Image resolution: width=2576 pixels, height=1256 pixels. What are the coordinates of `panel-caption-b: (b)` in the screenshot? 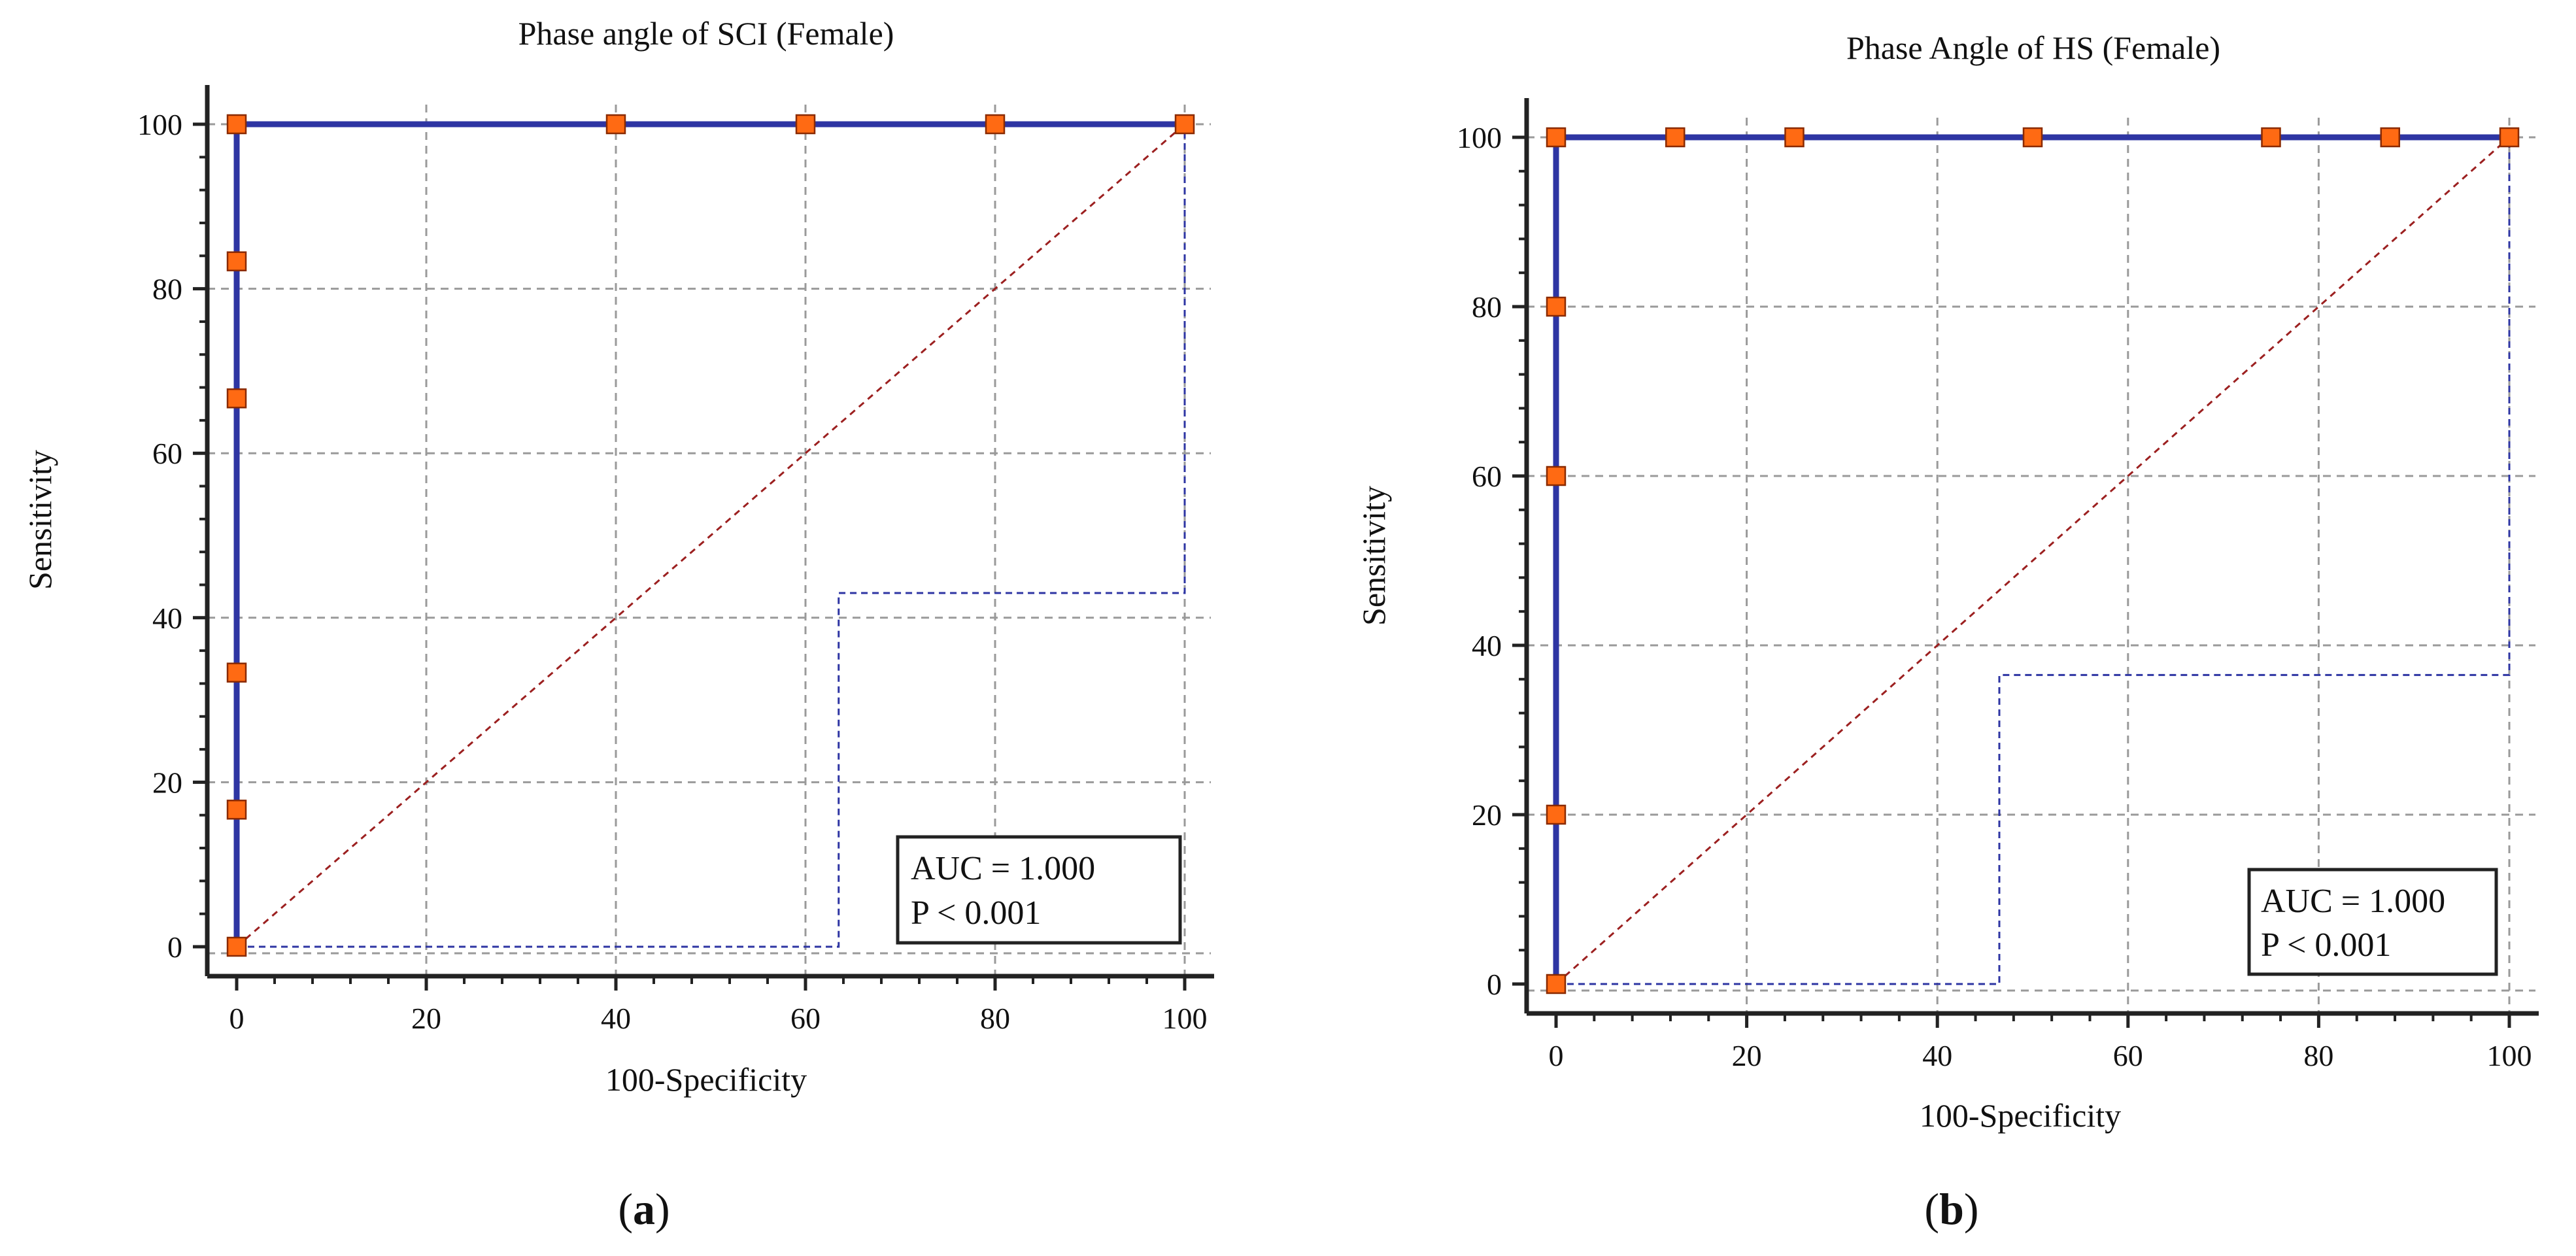 It's located at (1951, 1209).